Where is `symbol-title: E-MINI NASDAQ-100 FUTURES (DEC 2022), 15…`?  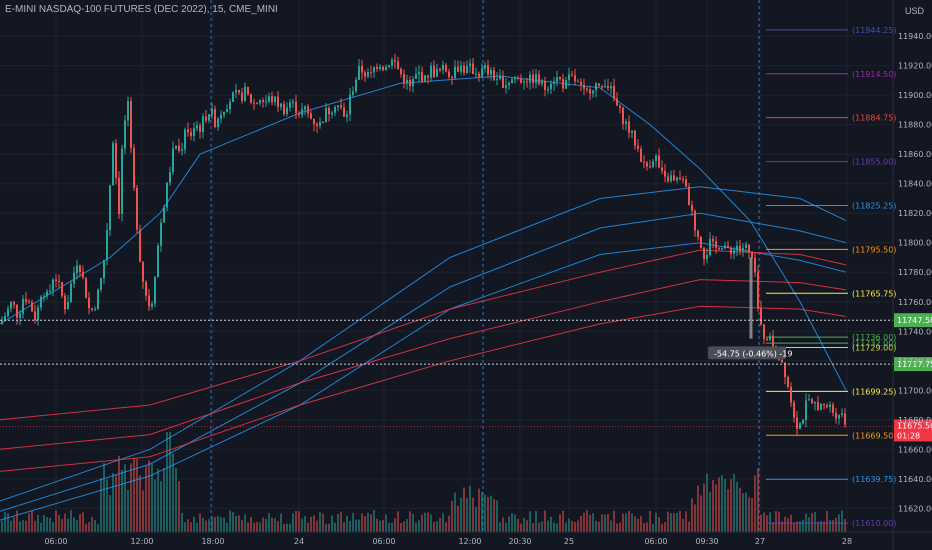
symbol-title: E-MINI NASDAQ-100 FUTURES (DEC 2022), 15… is located at coordinates (141, 9).